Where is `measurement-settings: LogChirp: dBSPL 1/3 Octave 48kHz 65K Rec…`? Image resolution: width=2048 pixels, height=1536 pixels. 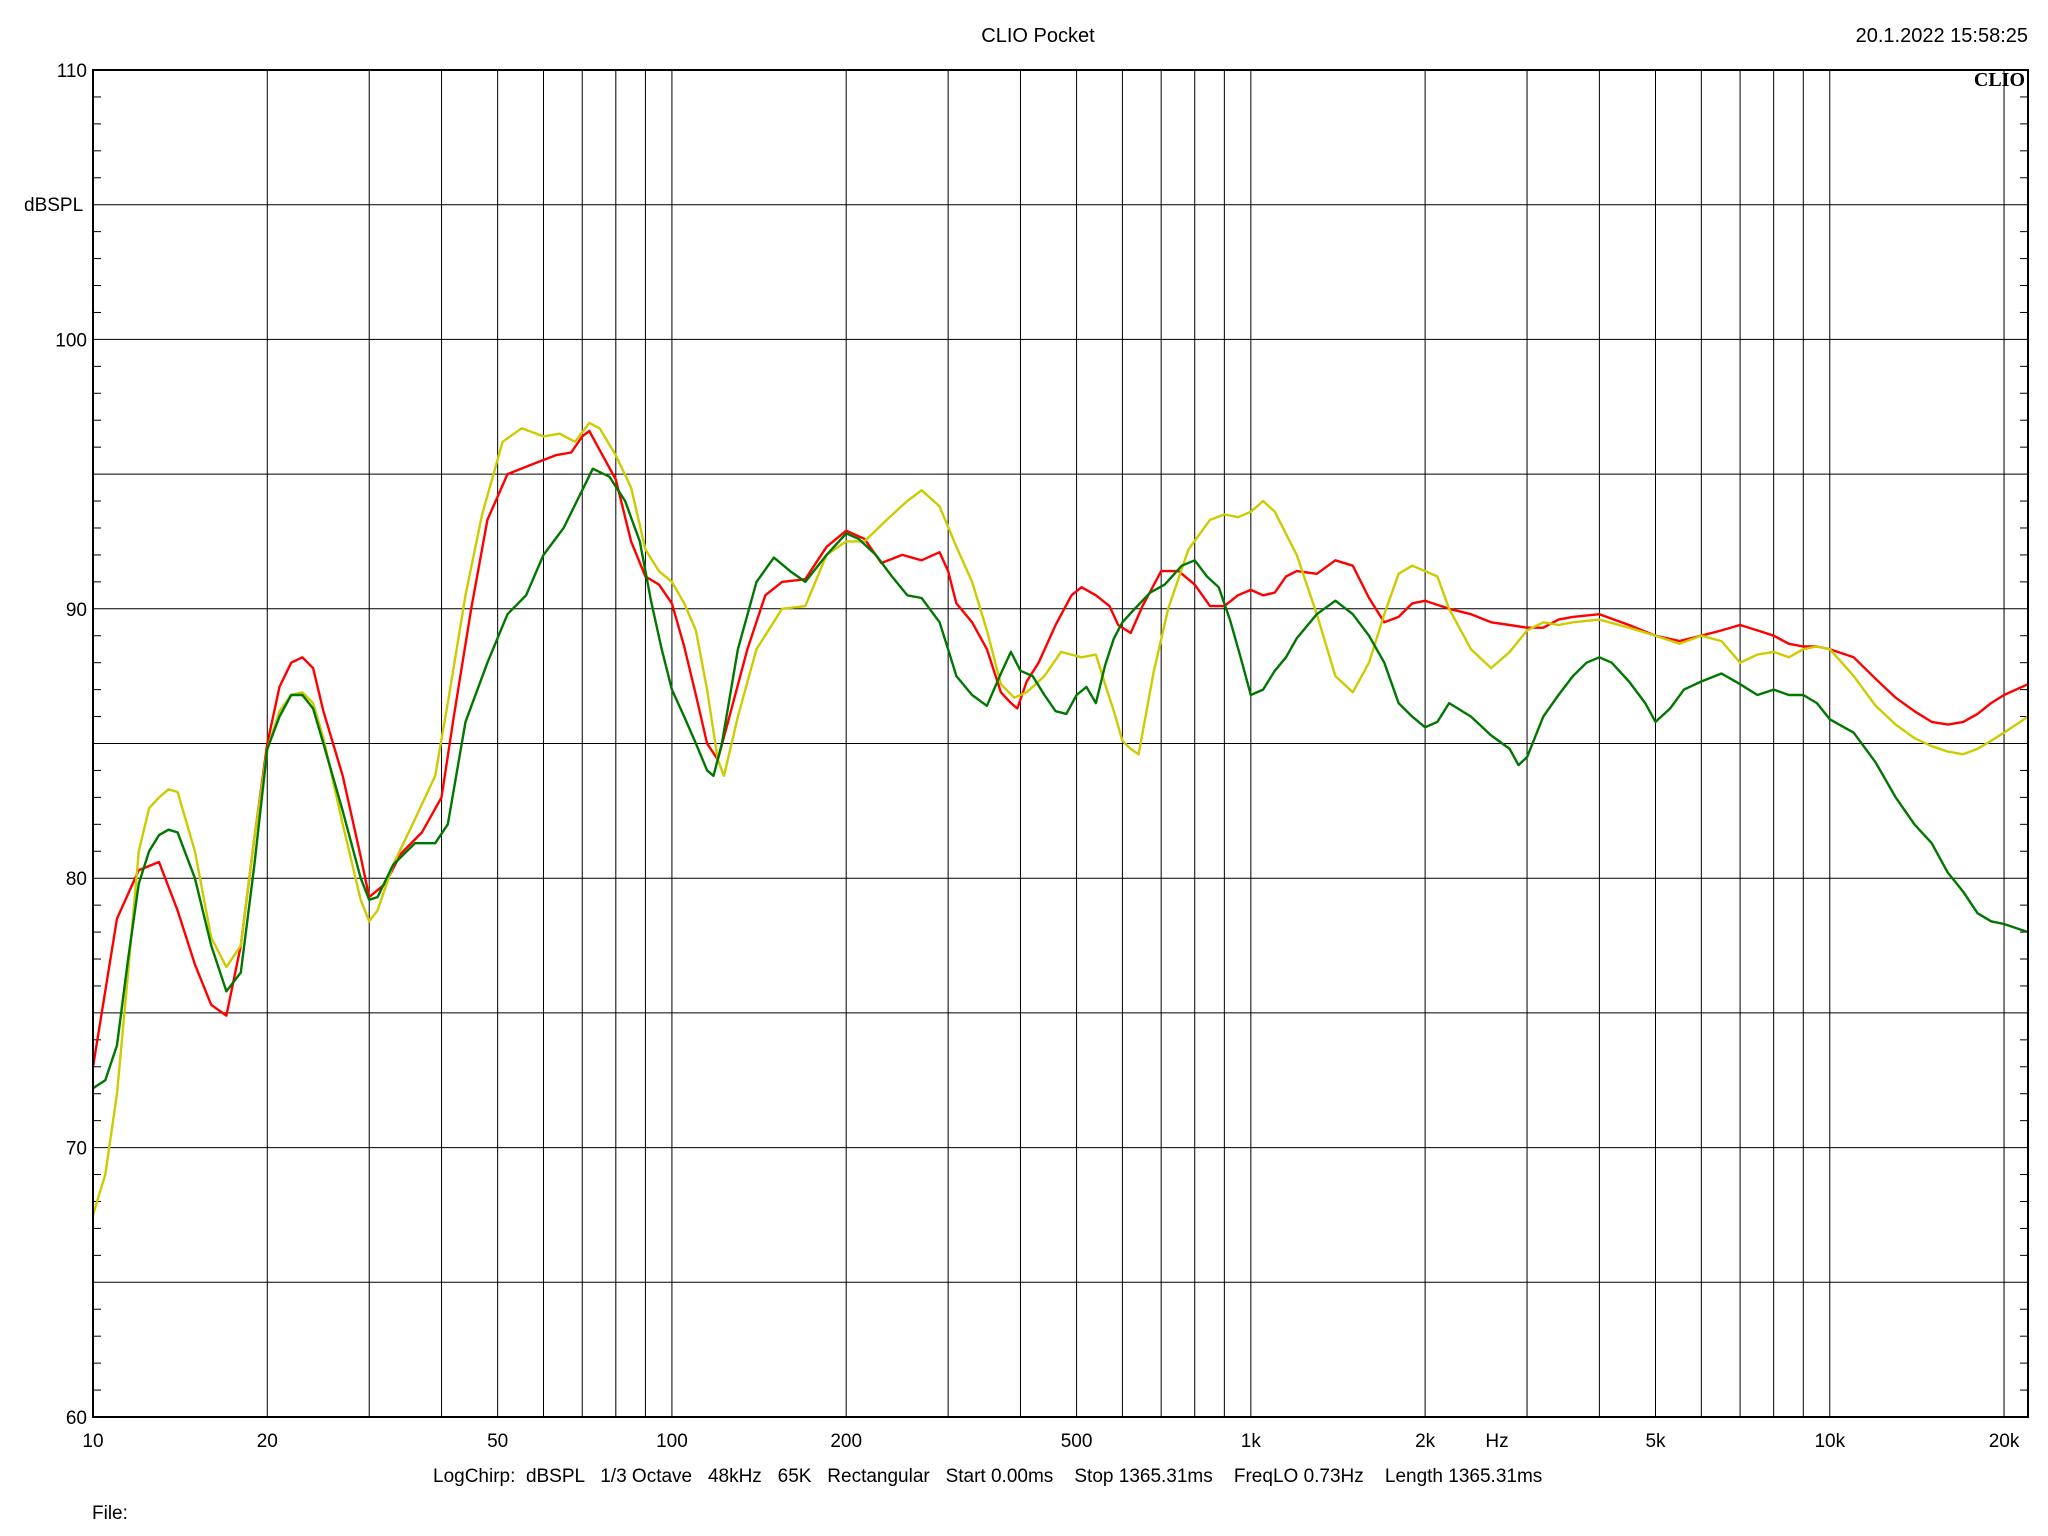
measurement-settings: LogChirp: dBSPL 1/3 Octave 48kHz 65K Rec… is located at coordinates (987, 1476).